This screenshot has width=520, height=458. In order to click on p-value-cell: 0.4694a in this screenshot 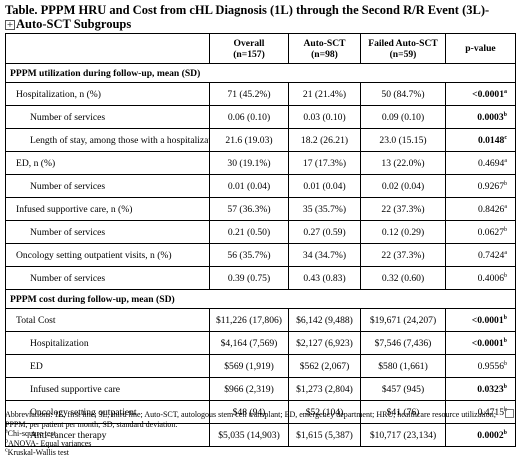, I will do `click(480, 163)`.